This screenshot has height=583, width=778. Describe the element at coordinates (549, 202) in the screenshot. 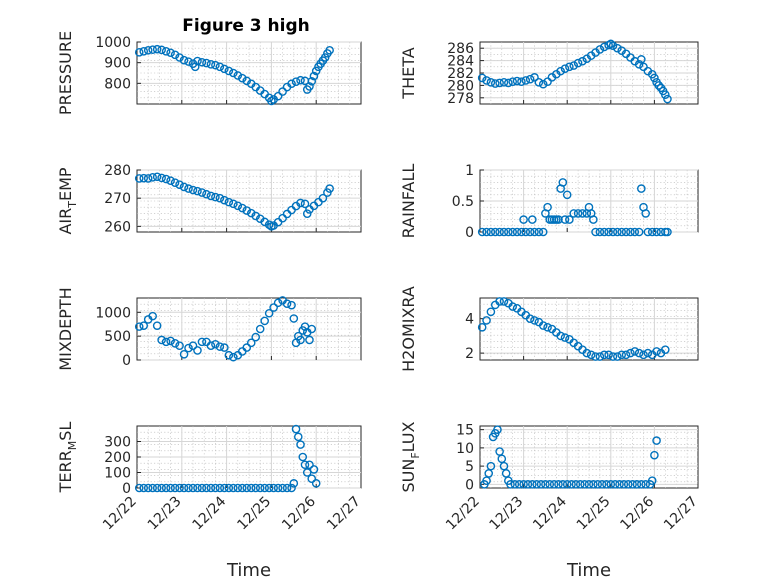

I see `panel-4: 0 0.5 1 RAINFALL` at that location.